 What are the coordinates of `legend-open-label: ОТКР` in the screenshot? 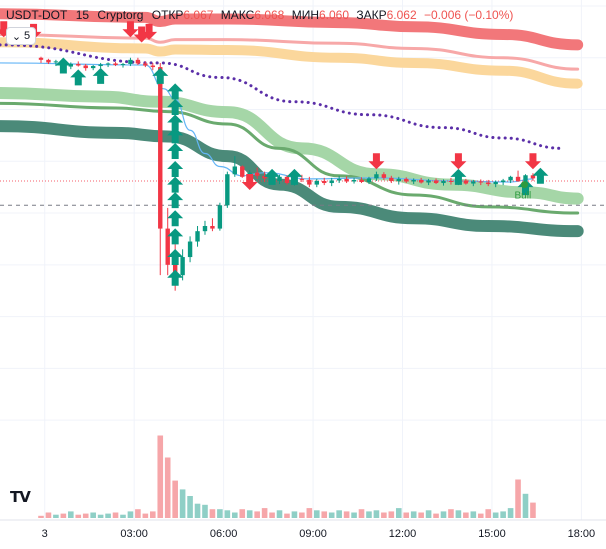 It's located at (167, 15).